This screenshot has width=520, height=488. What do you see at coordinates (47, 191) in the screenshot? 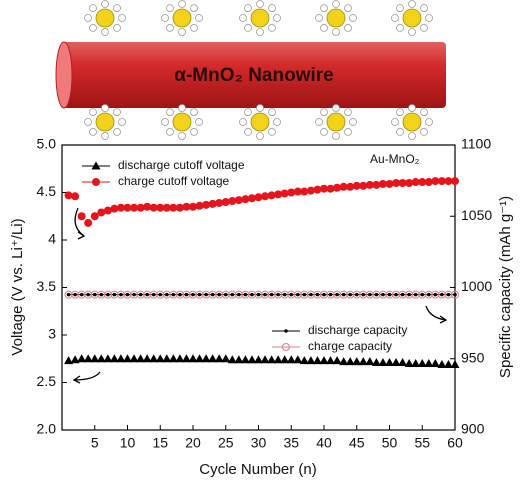
I see `y-tick-label: 4.5` at bounding box center [47, 191].